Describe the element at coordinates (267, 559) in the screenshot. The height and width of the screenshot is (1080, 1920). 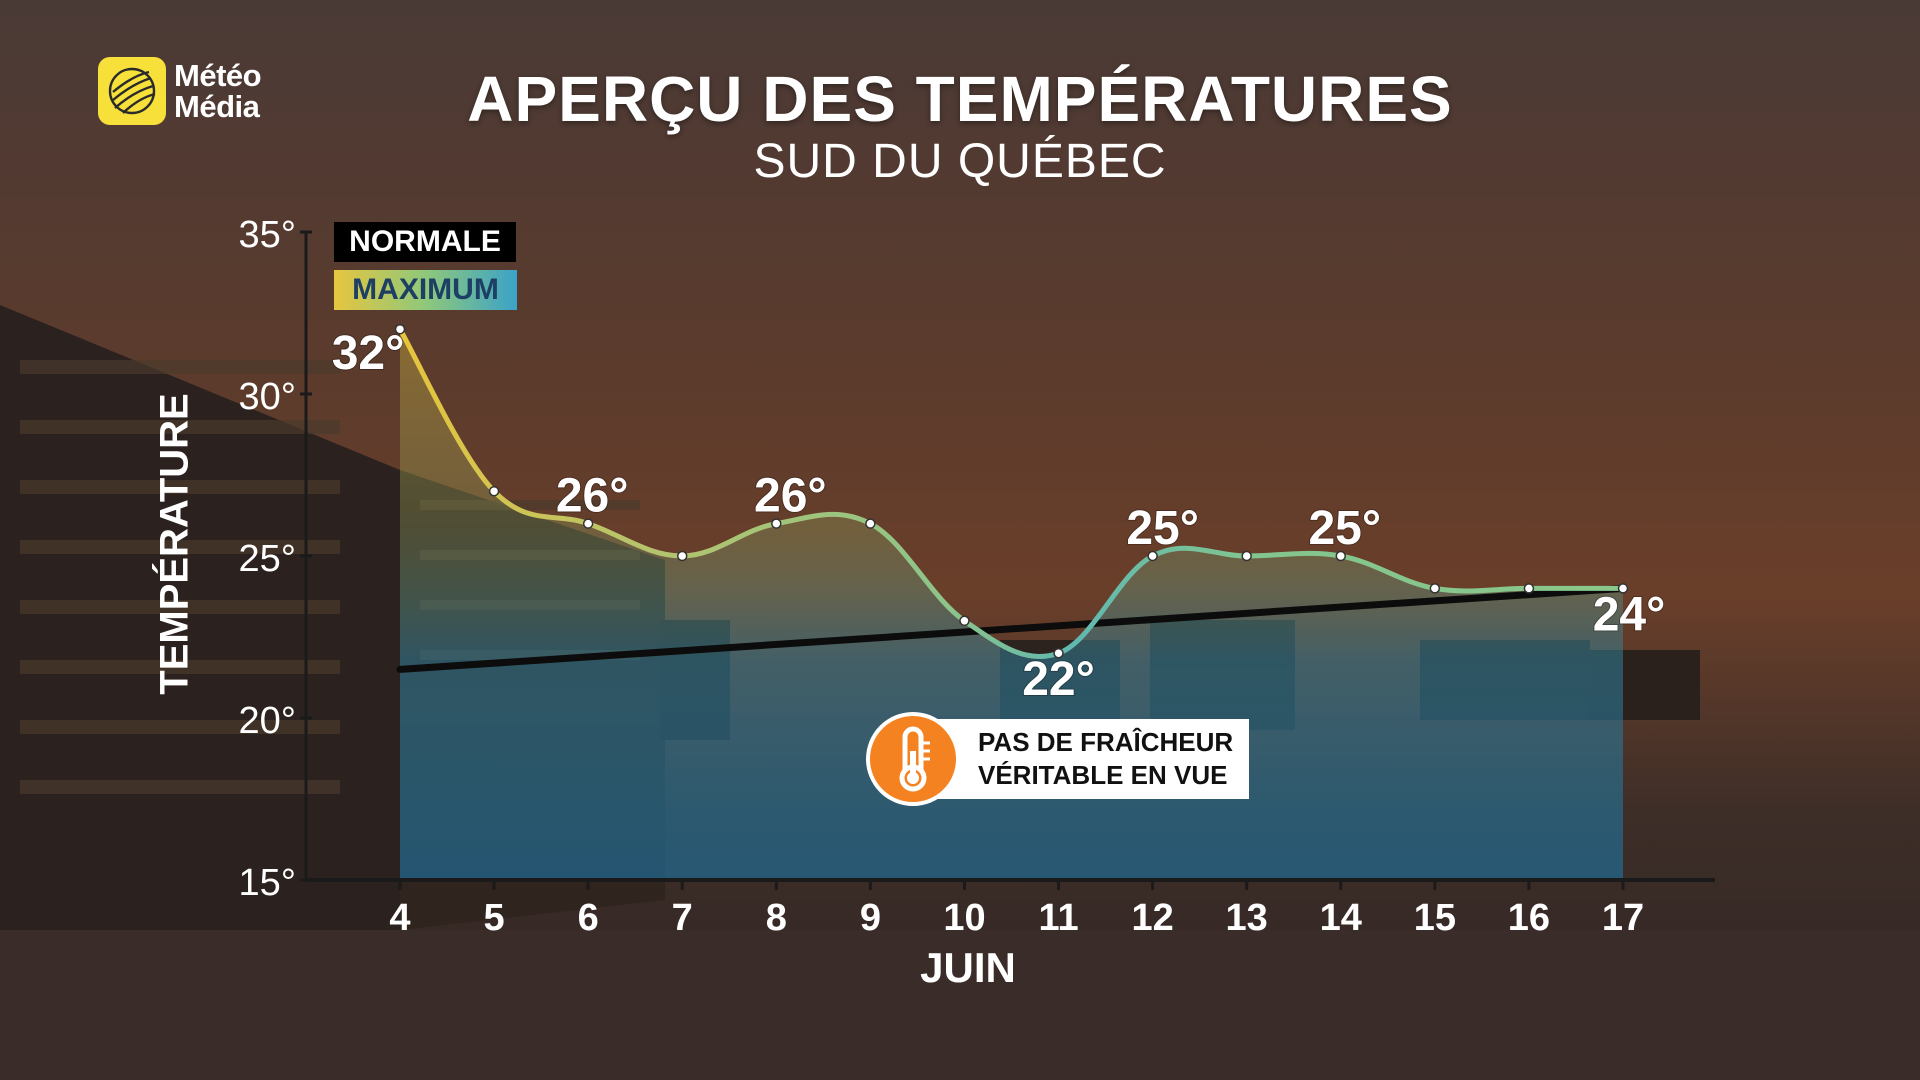
I see `y-tick-label: 25°` at that location.